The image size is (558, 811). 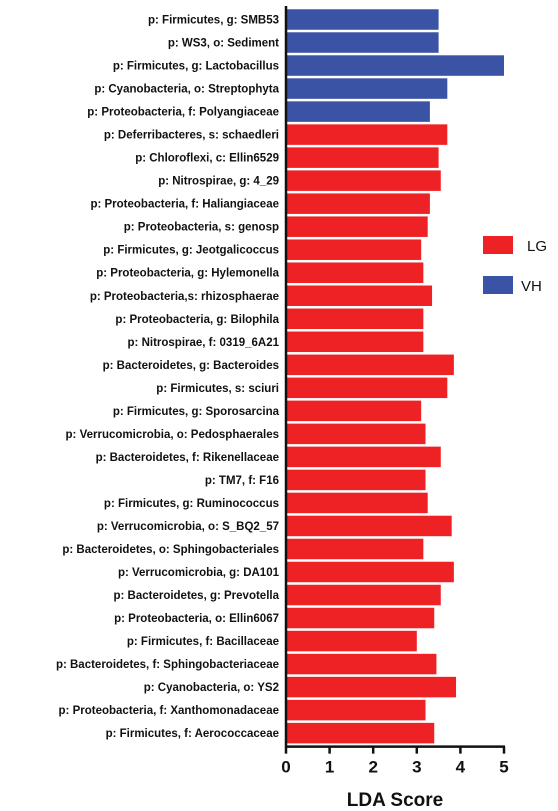 I want to click on category-label: p: WS3, o: Sediment, so click(x=223, y=44).